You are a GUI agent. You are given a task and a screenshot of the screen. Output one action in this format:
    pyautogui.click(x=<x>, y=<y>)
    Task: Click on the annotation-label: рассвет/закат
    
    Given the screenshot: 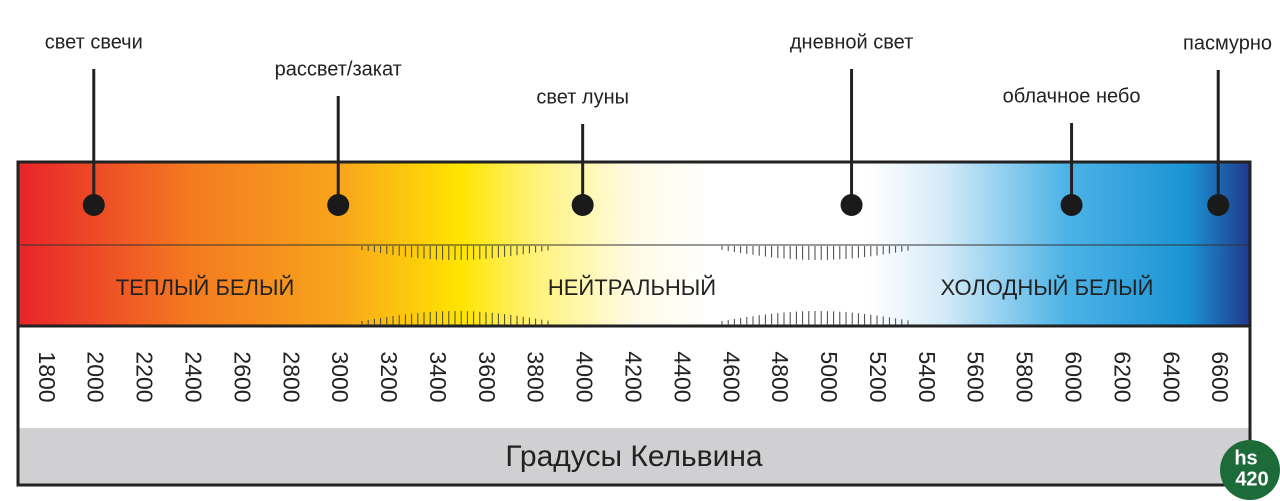 What is the action you would take?
    pyautogui.click(x=338, y=69)
    